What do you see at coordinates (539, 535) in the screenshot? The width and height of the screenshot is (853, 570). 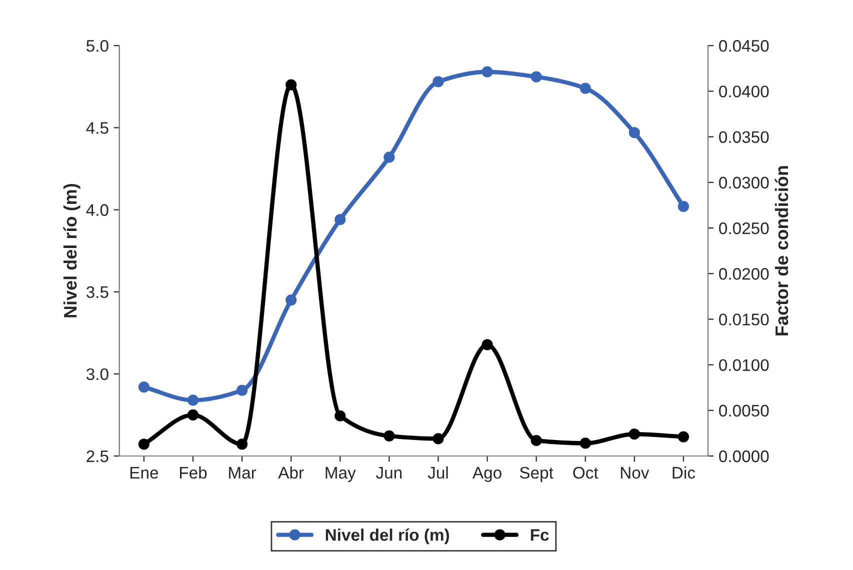 I see `legend-label: Fc` at bounding box center [539, 535].